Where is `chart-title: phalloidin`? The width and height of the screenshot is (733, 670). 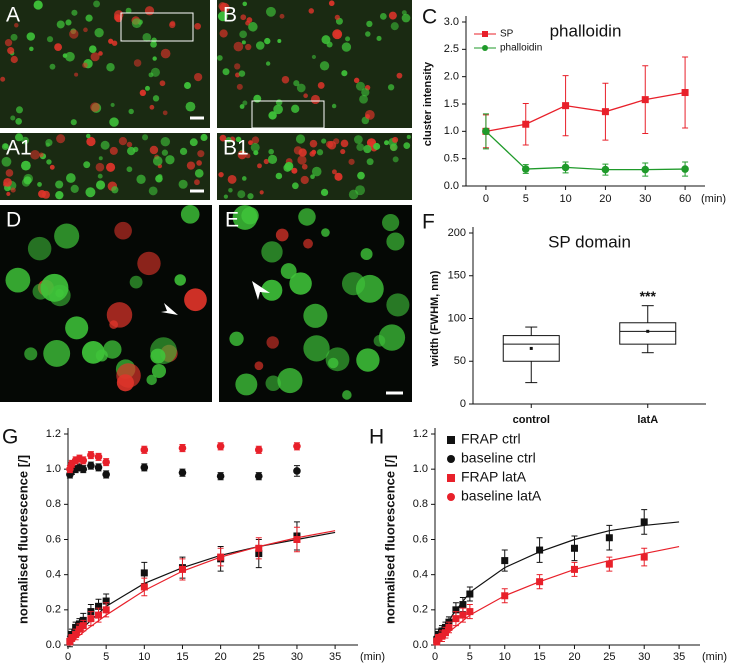
chart-title: phalloidin is located at coordinates (586, 30).